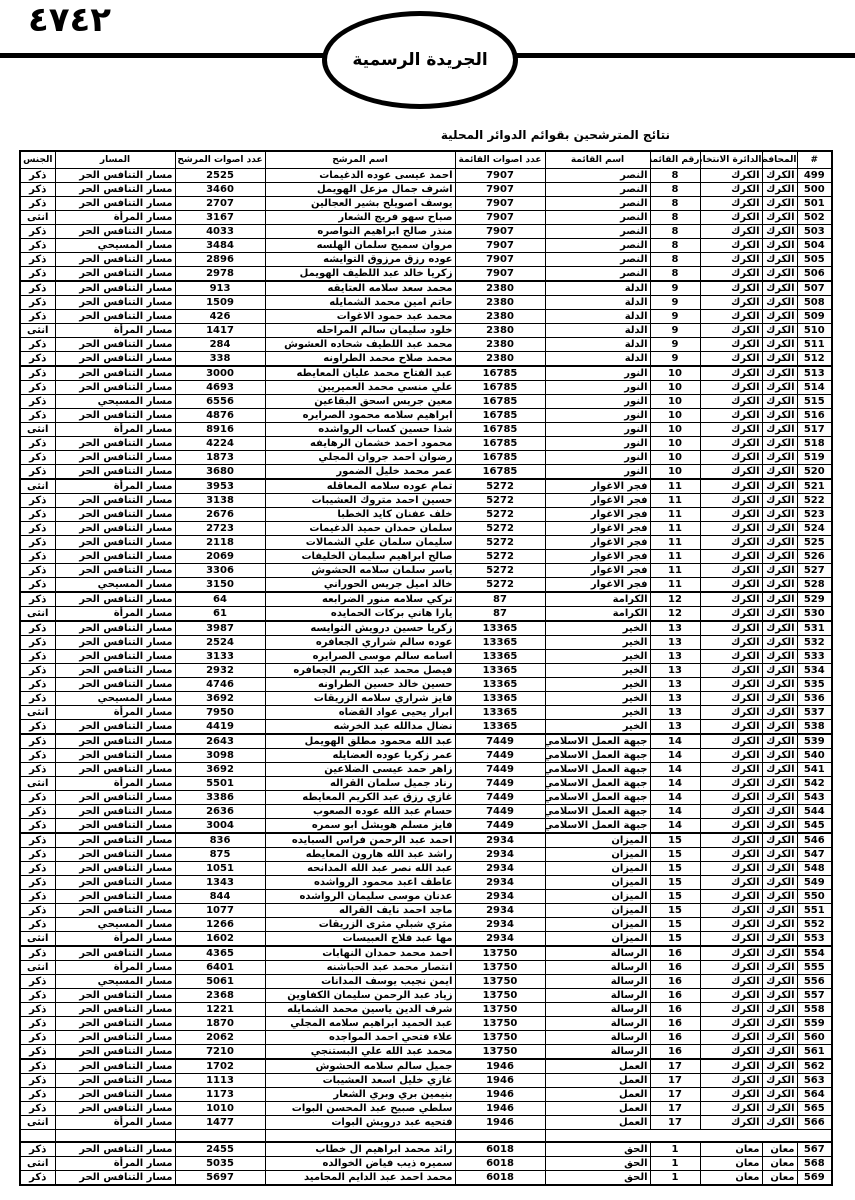 The height and width of the screenshot is (1200, 855). I want to click on cell-list-name: الرسالة, so click(597, 981).